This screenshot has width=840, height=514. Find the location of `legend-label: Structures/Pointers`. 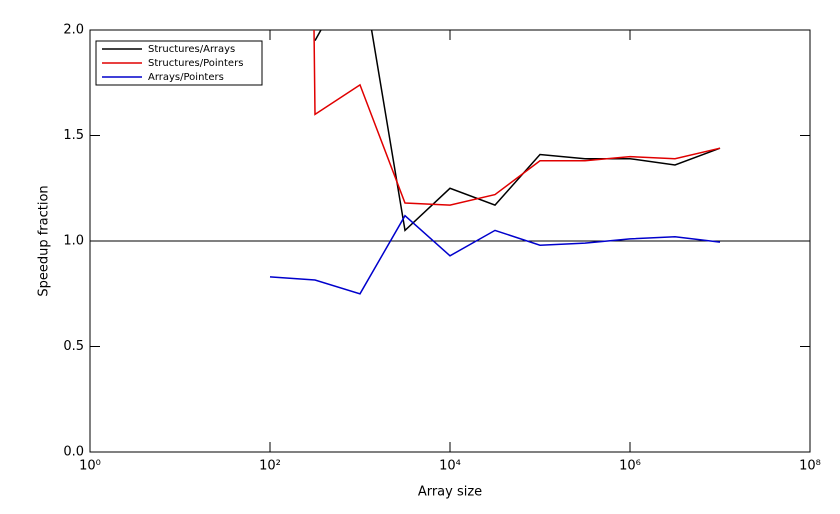

legend-label: Structures/Pointers is located at coordinates (195, 63).